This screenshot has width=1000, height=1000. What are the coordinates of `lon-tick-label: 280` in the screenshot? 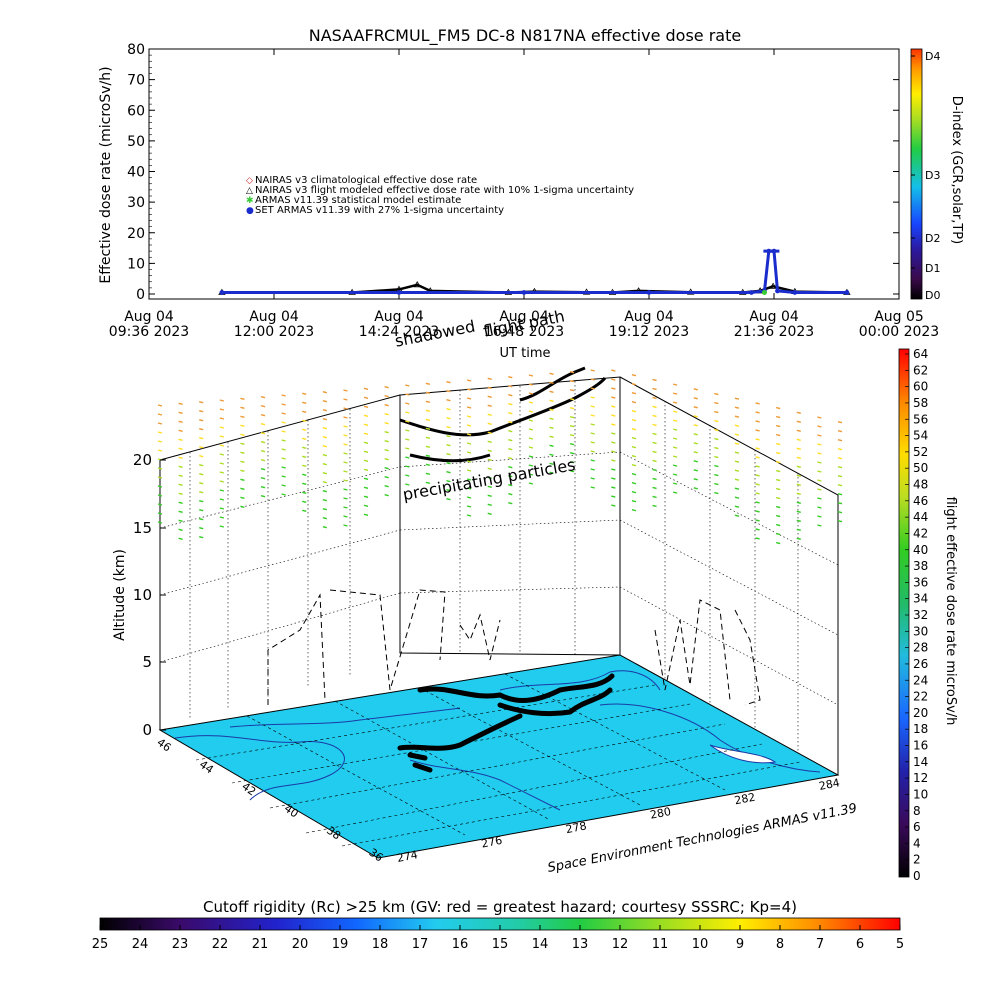 It's located at (660, 813).